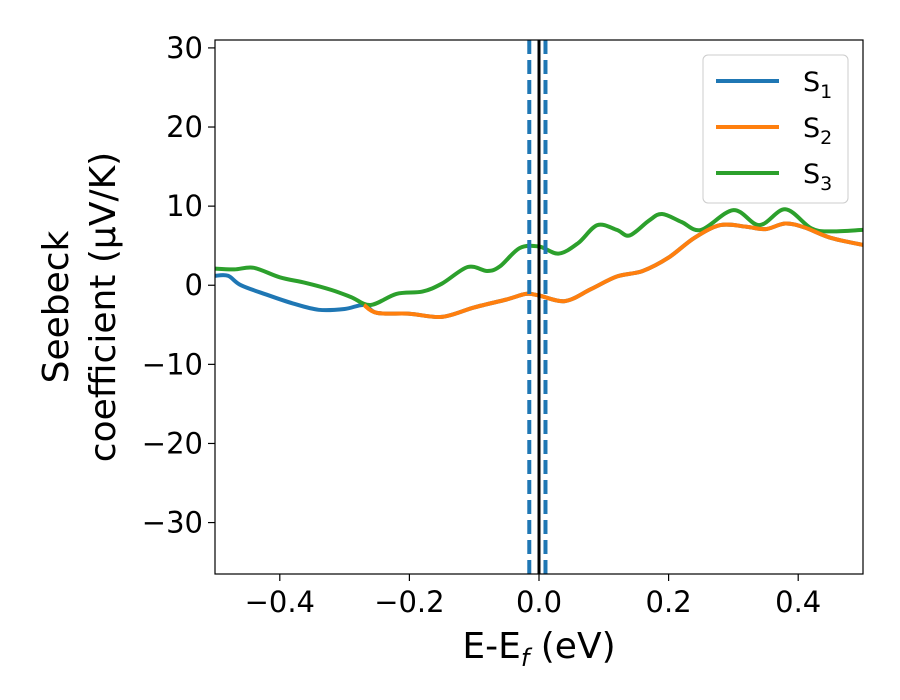 Image resolution: width=900 pixels, height=700 pixels. Describe the element at coordinates (537, 307) in the screenshot. I see `reference-lines` at that location.